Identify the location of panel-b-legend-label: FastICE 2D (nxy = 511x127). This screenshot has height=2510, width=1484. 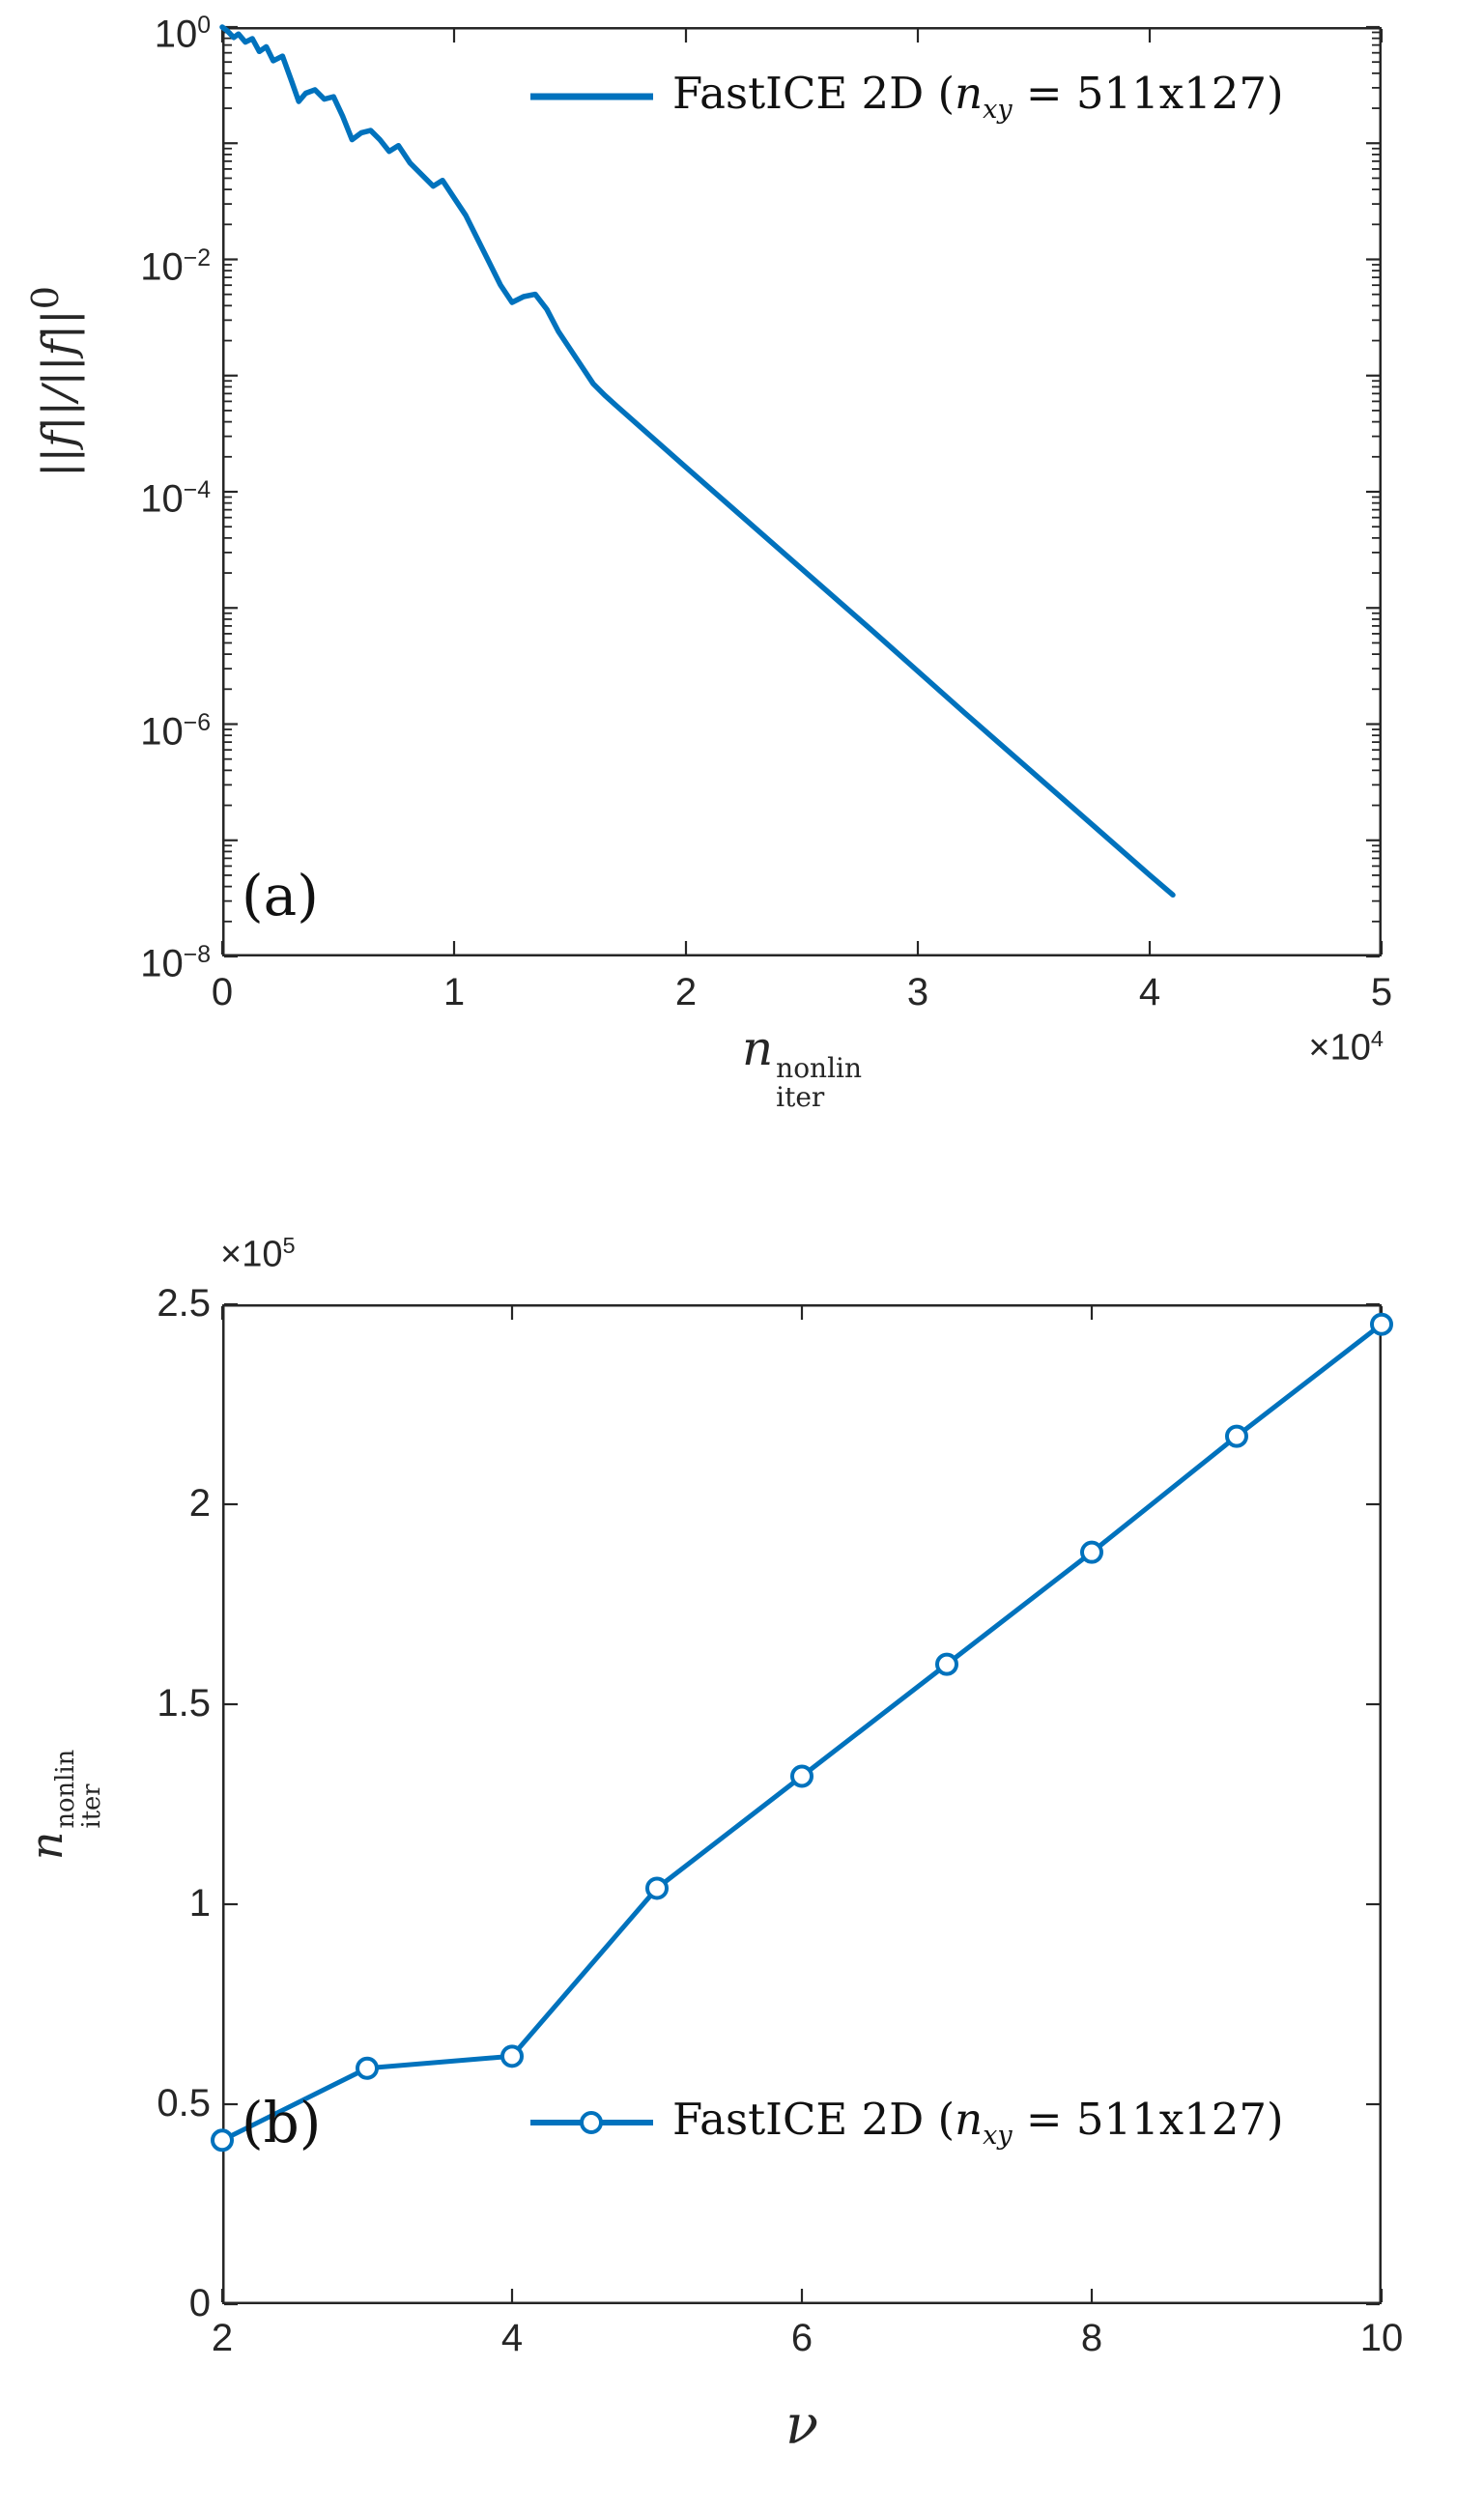
(978, 2122).